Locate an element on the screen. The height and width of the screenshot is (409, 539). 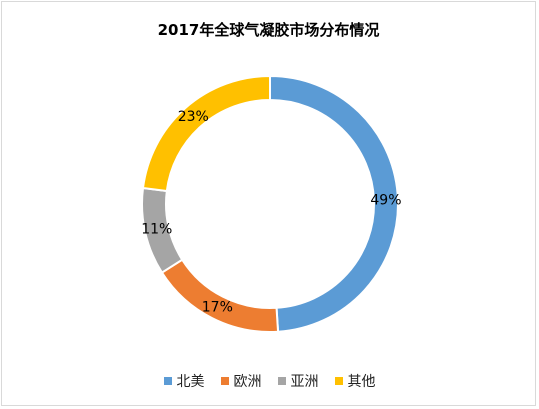
legend-item-asia: 亚洲 is located at coordinates (298, 381).